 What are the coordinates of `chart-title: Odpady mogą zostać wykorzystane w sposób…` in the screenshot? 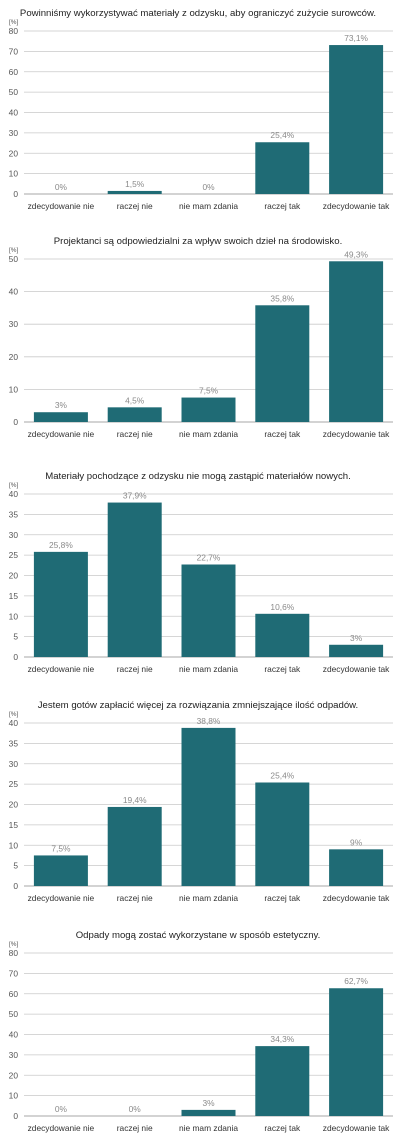 It's located at (198, 935).